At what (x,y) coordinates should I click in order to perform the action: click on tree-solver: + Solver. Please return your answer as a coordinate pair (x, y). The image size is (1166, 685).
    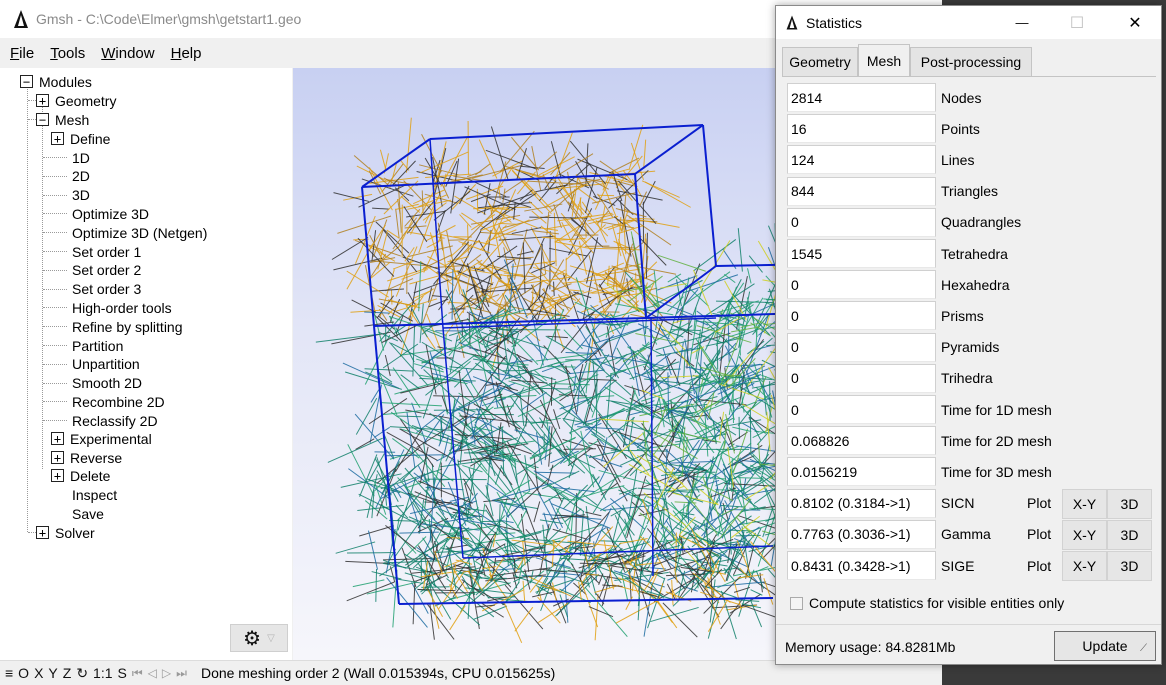
    Looking at the image, I should click on (65, 532).